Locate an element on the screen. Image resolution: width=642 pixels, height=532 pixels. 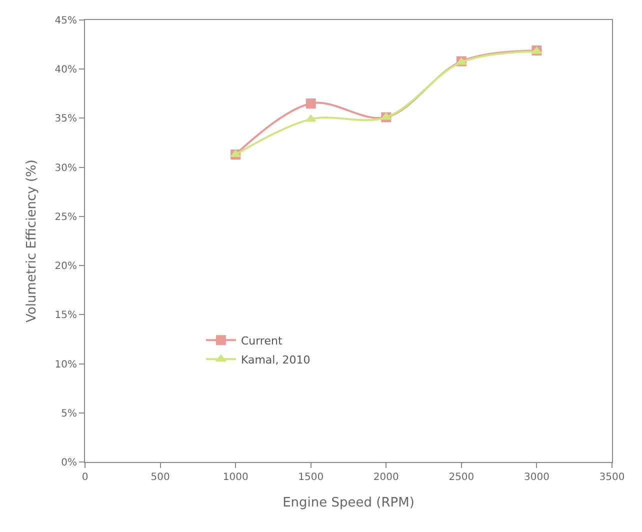
x-tick-label: 500 is located at coordinates (160, 477).